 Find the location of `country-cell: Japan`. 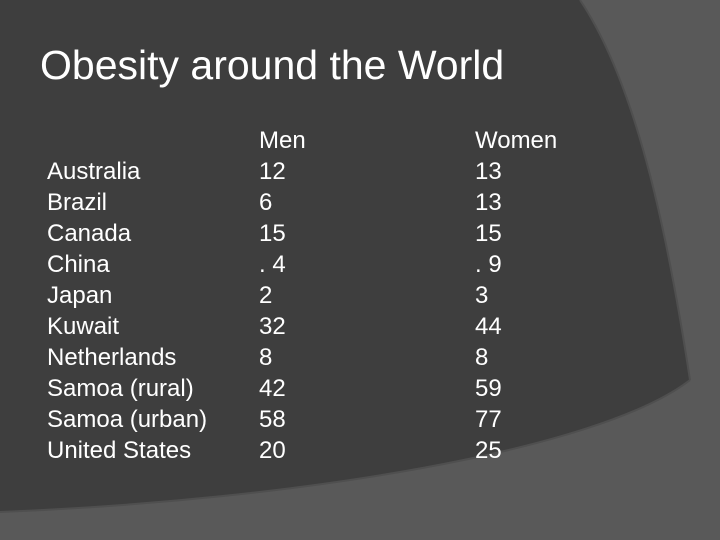

country-cell: Japan is located at coordinates (80, 295).